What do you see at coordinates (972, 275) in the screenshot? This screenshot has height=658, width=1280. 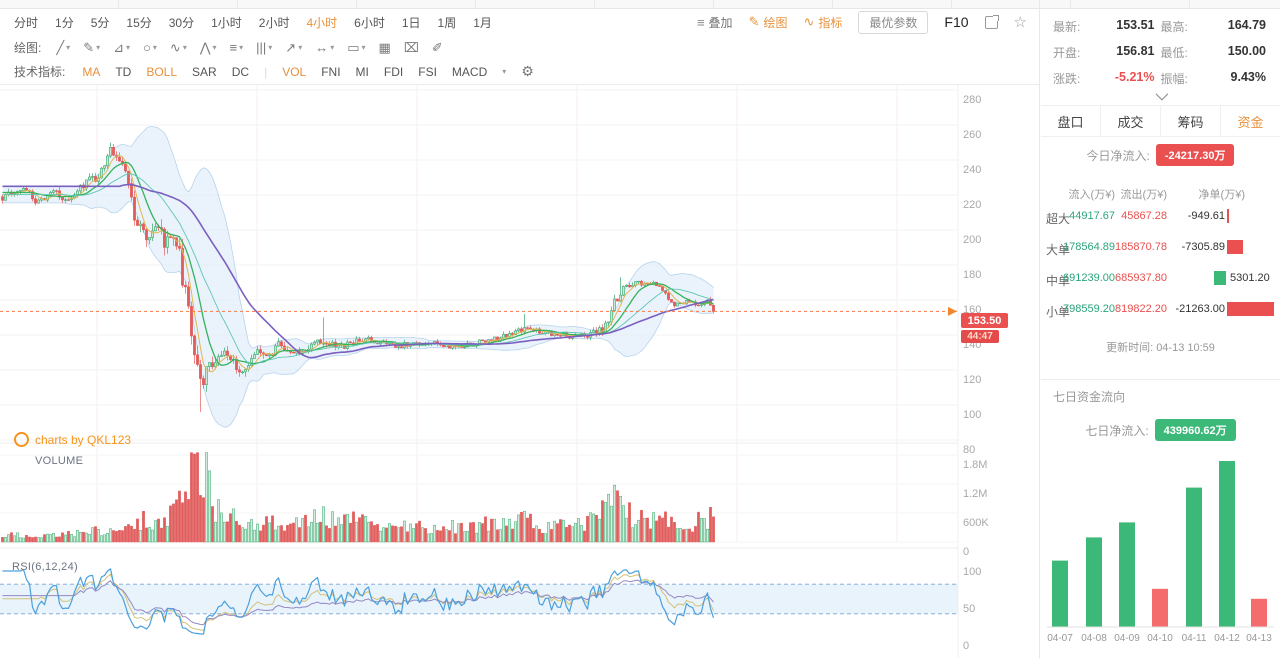 I see `price-tick: 180` at bounding box center [972, 275].